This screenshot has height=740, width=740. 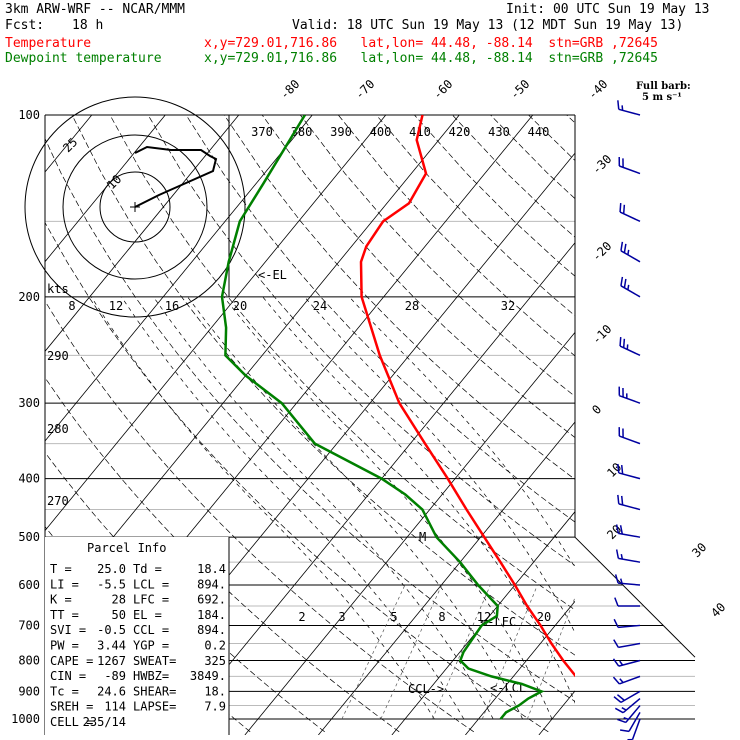 What do you see at coordinates (29, 403) in the screenshot?
I see `pressure-label-300: 300` at bounding box center [29, 403].